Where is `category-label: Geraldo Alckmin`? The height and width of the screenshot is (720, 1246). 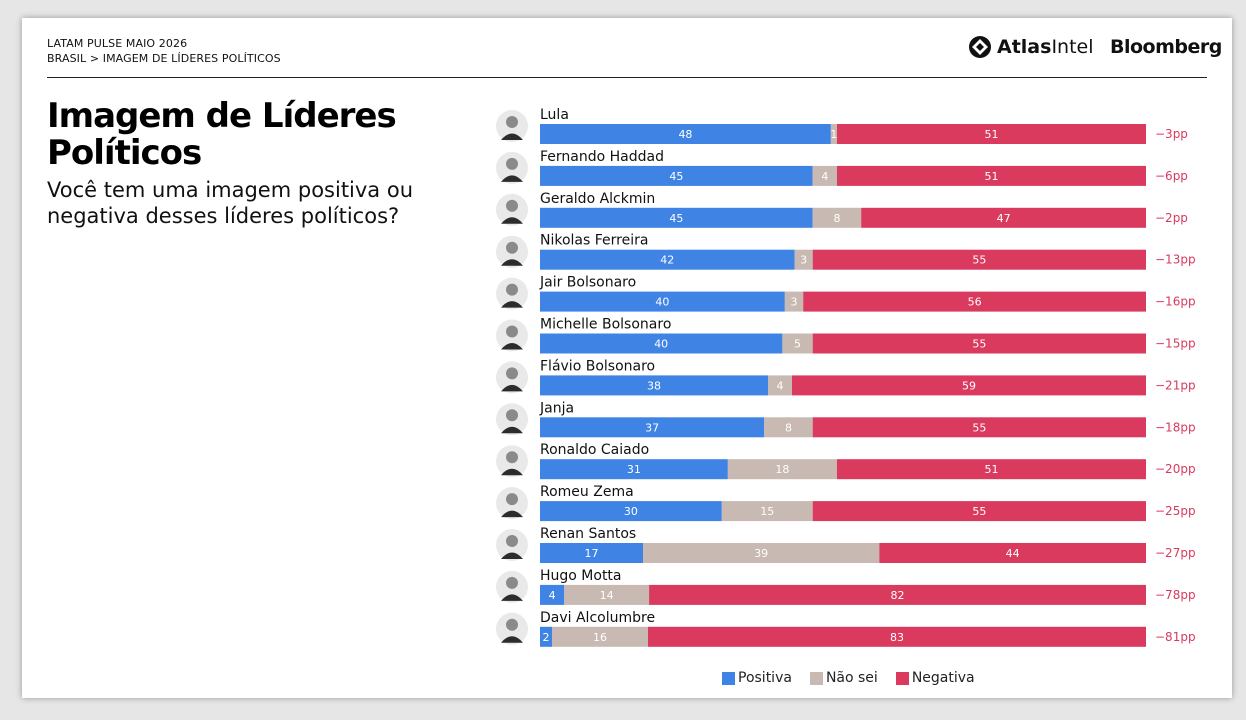
category-label: Geraldo Alckmin is located at coordinates (597, 199).